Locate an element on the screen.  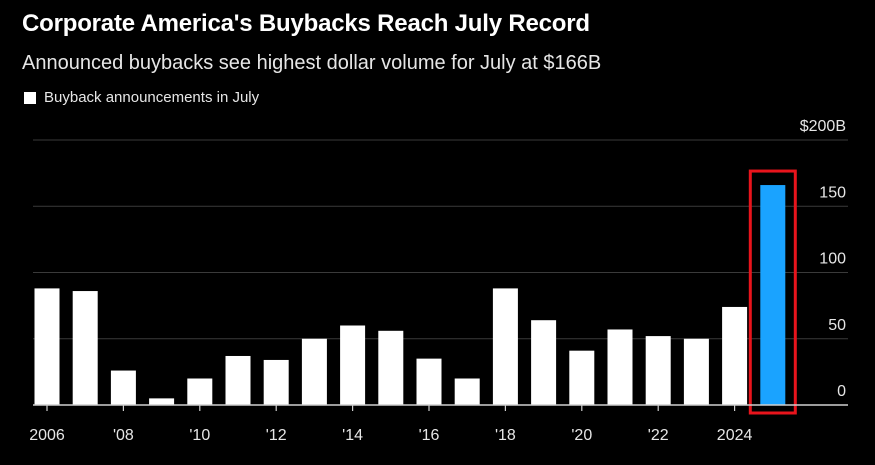
x-tick-label: '08 is located at coordinates (123, 435).